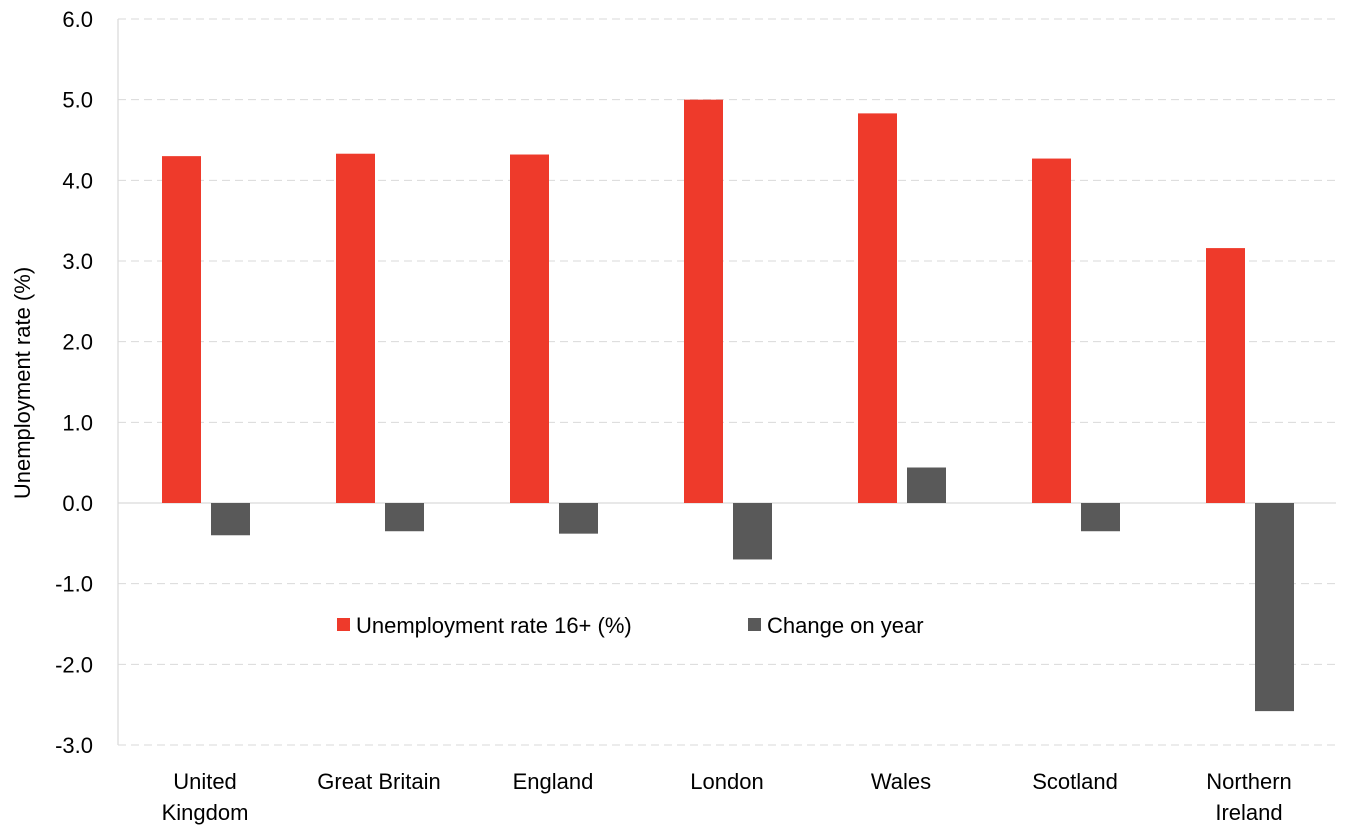 Image resolution: width=1346 pixels, height=832 pixels. I want to click on x-tick-label: United Kingdom, so click(205, 797).